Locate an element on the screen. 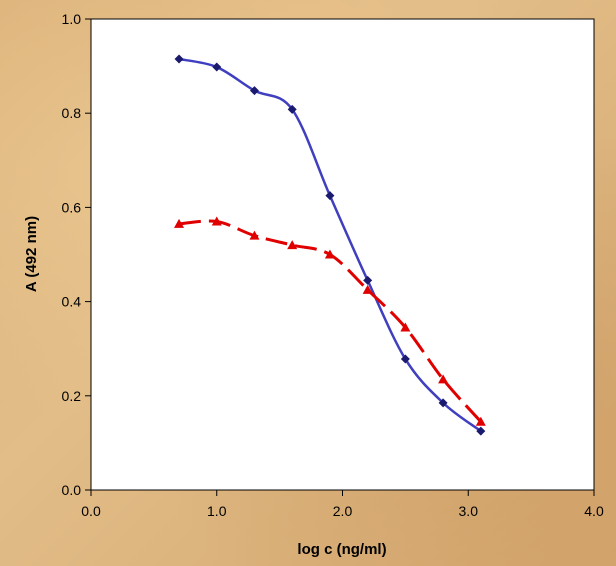 This screenshot has width=616, height=566. x-tick-label: 3.0 is located at coordinates (469, 511).